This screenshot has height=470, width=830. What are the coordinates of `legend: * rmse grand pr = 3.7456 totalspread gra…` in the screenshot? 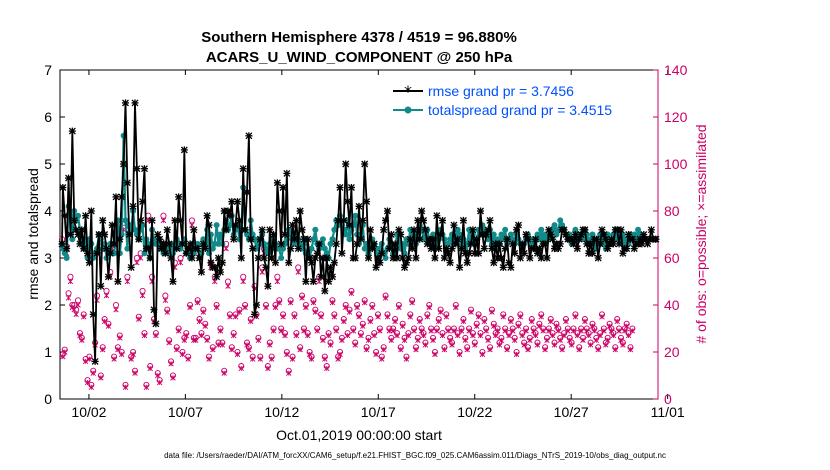 It's located at (502, 100).